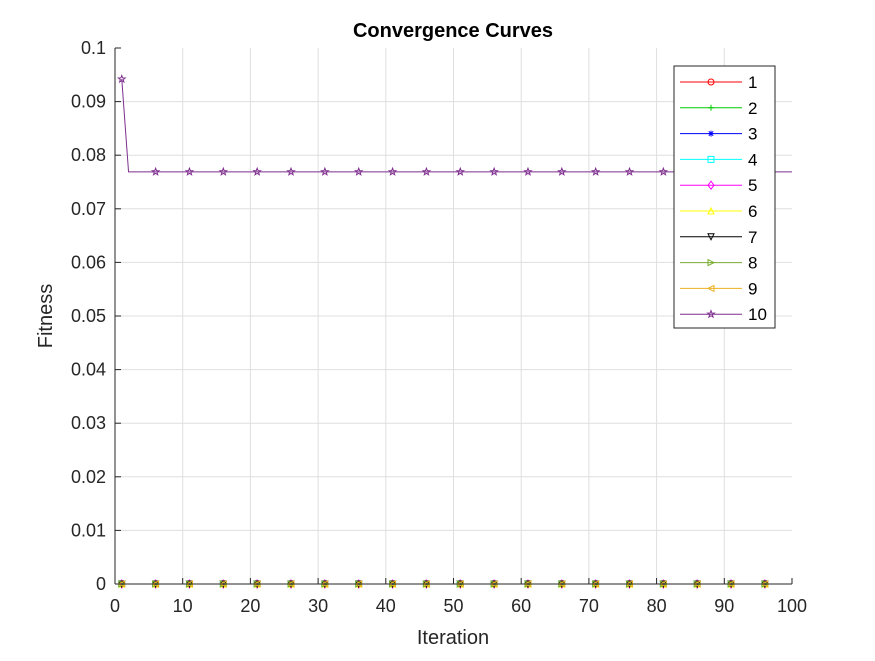 The image size is (875, 661). I want to click on y-tick-label: 0.04, so click(88, 370).